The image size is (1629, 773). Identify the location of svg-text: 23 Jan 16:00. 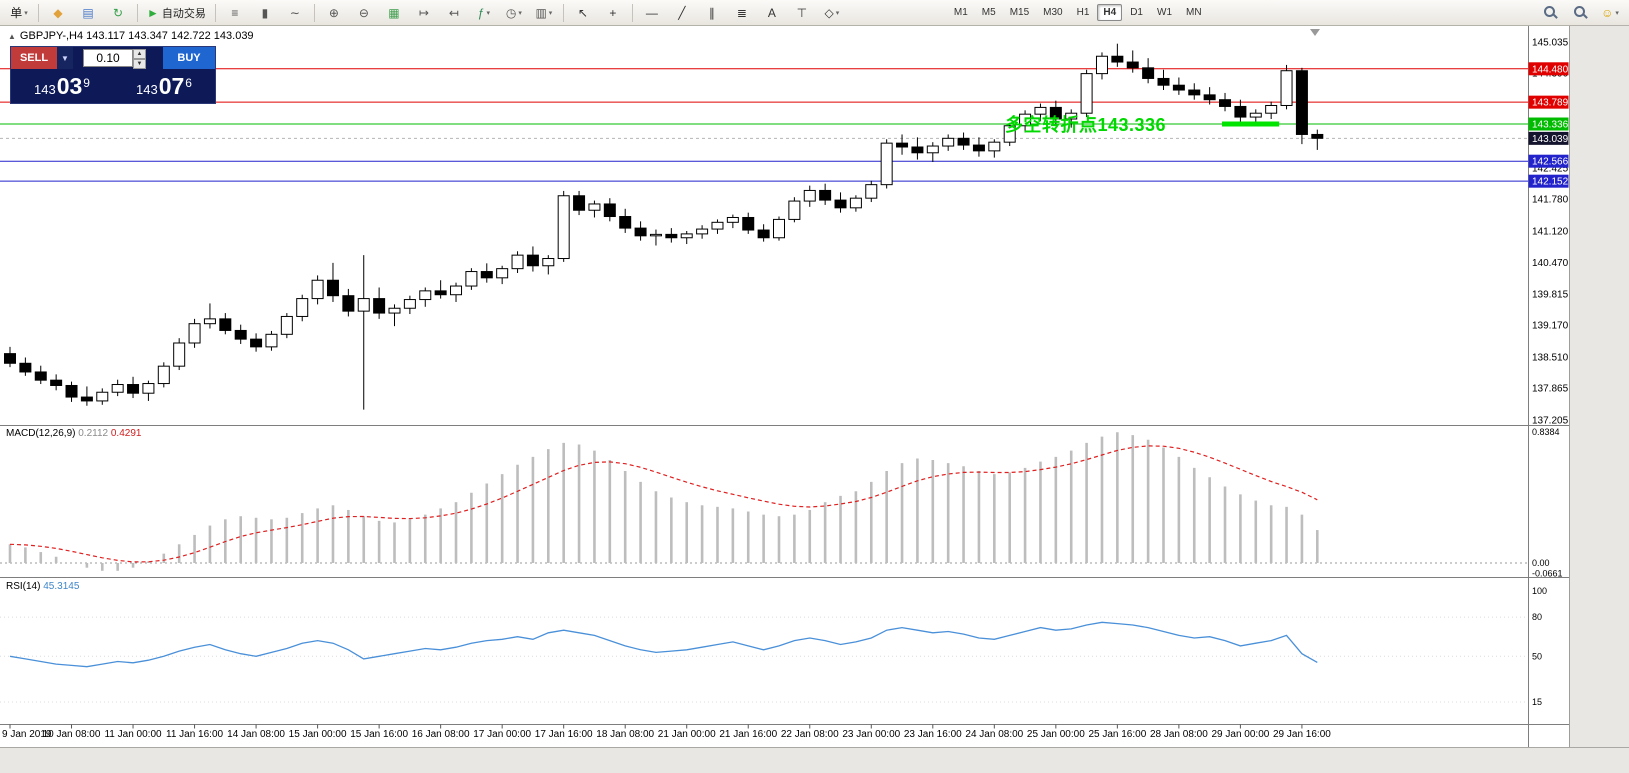
(933, 734).